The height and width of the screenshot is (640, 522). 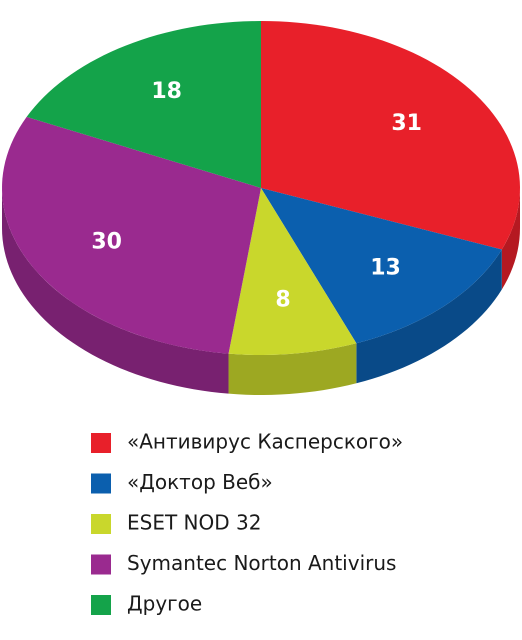 I want to click on data-label: 18, so click(x=166, y=91).